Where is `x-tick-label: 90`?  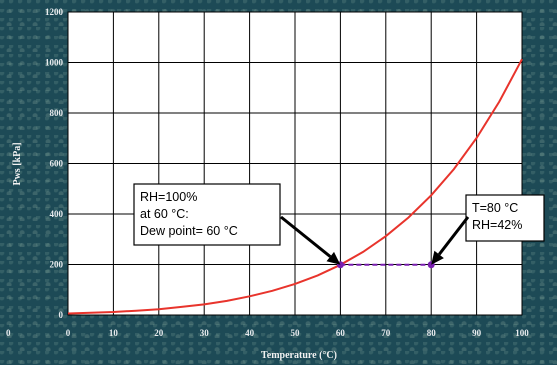 x-tick-label: 90 is located at coordinates (477, 333).